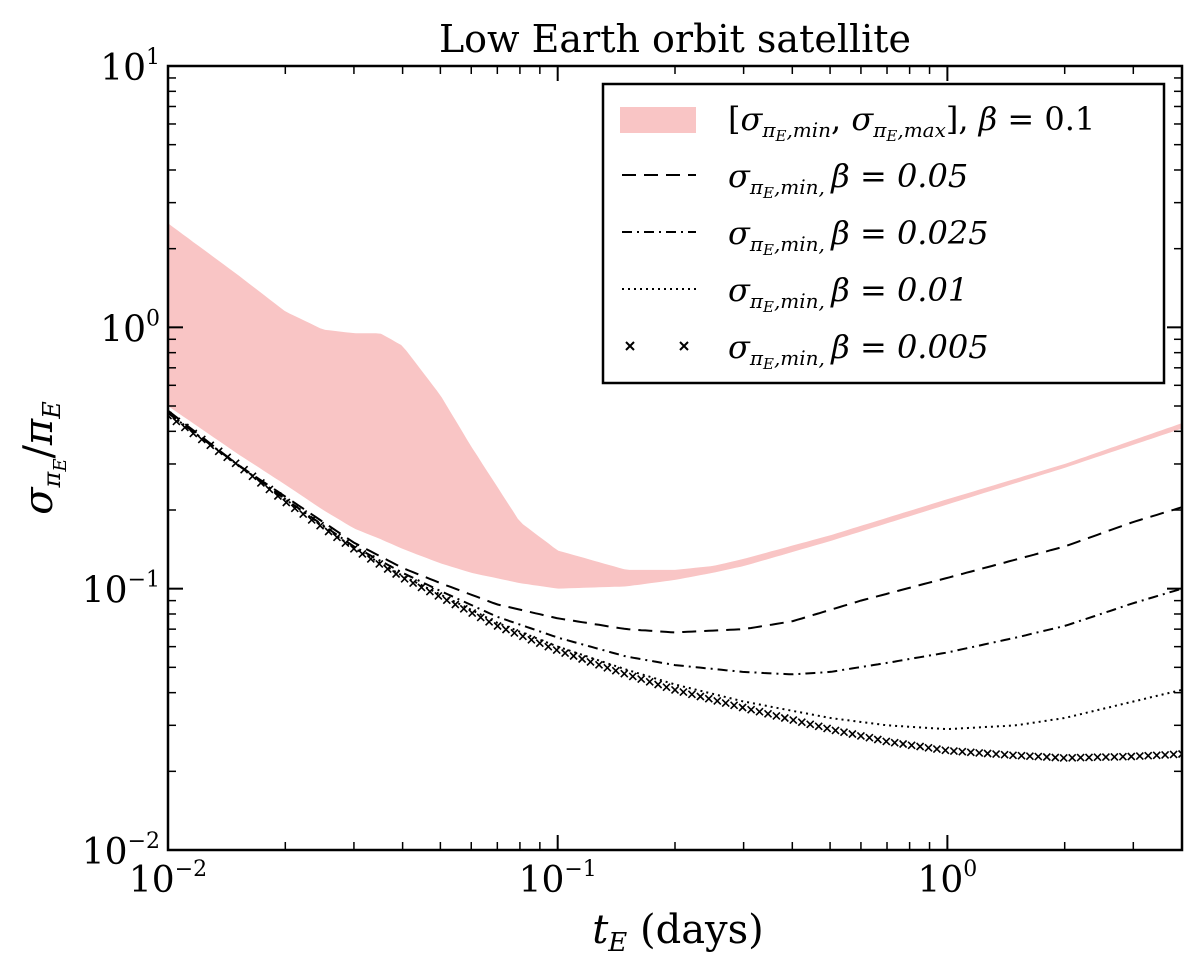 Image resolution: width=1200 pixels, height=975 pixels. What do you see at coordinates (858, 236) in the screenshot?
I see `legend-entry-label: σπE,min, β = 0.025` at bounding box center [858, 236].